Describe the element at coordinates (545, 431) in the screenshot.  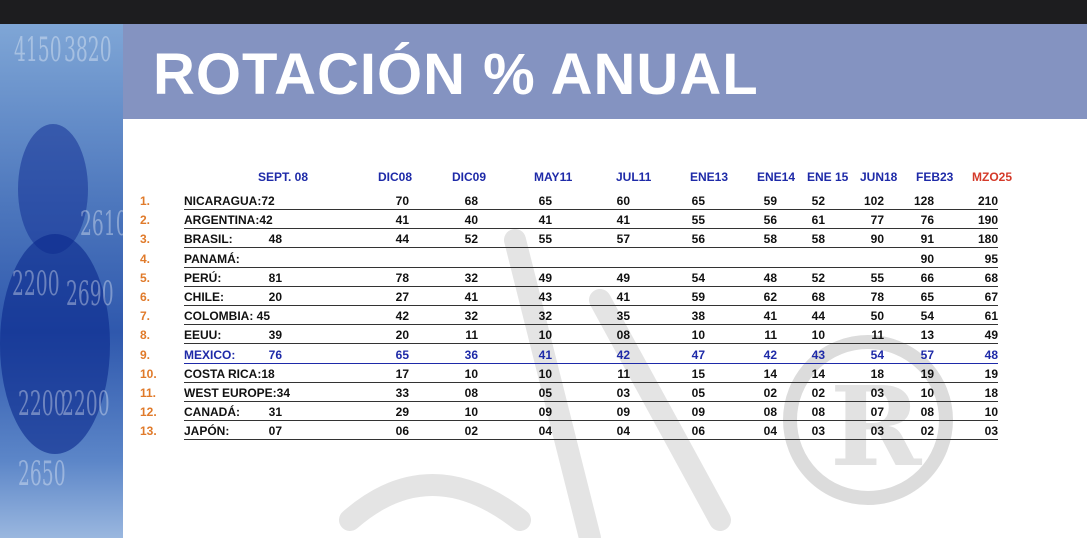
I see `cell-value: 04` at that location.